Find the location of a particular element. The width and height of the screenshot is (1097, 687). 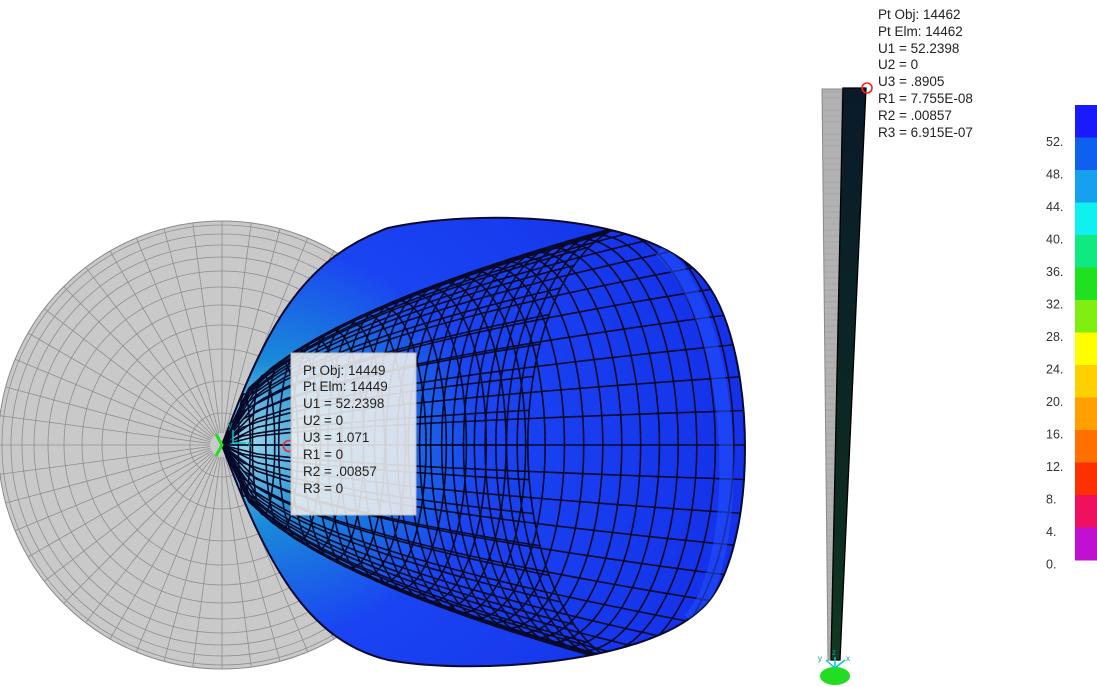

legend-tick-label: 40. is located at coordinates (1054, 240).